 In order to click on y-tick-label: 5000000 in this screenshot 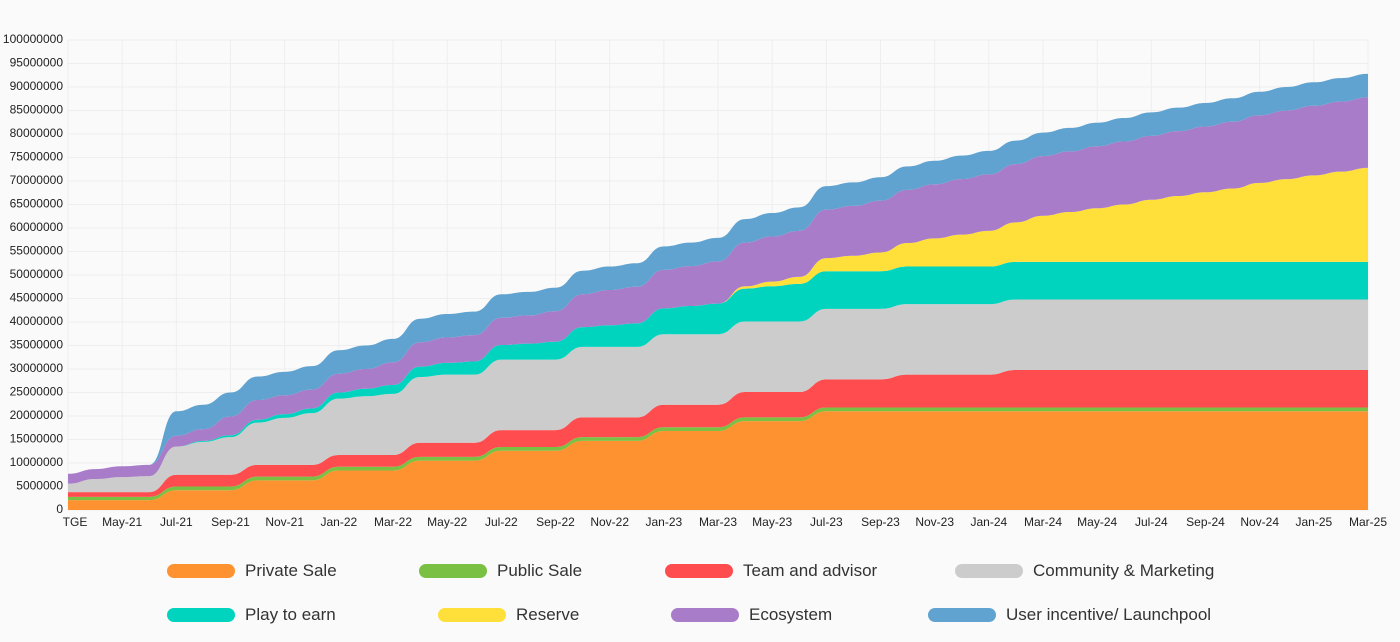, I will do `click(39, 486)`.